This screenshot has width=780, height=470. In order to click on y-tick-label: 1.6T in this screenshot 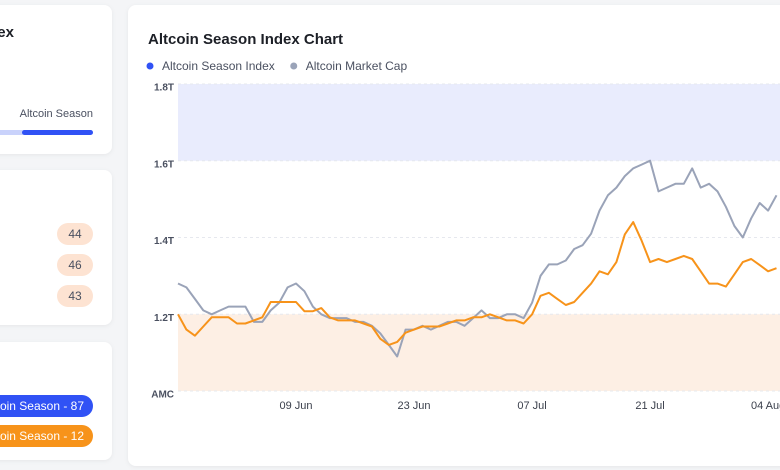, I will do `click(164, 164)`.